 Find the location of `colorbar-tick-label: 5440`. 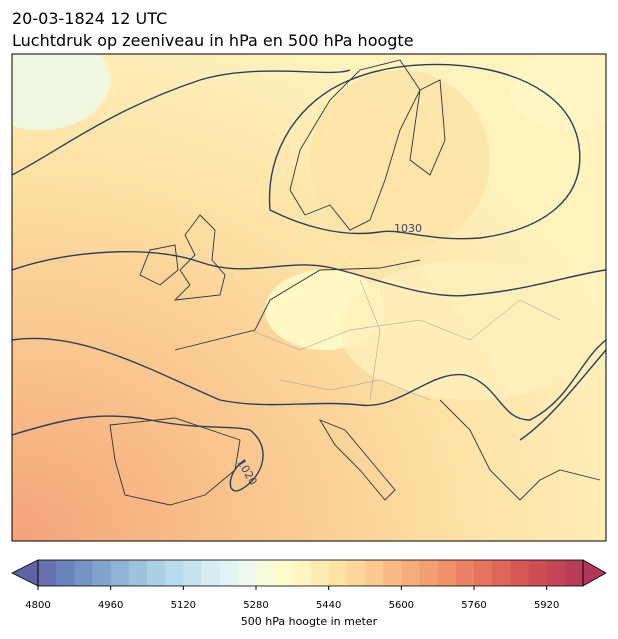

colorbar-tick-label: 5440 is located at coordinates (328, 605).